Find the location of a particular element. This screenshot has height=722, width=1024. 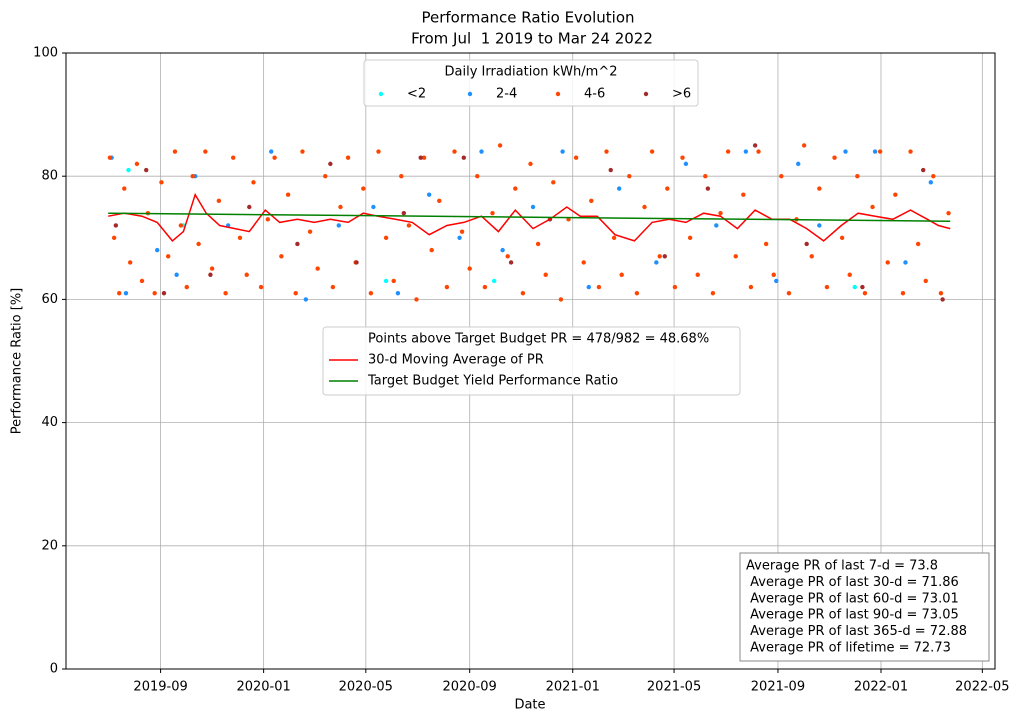

x-tick-label: 2021-09 is located at coordinates (778, 687).